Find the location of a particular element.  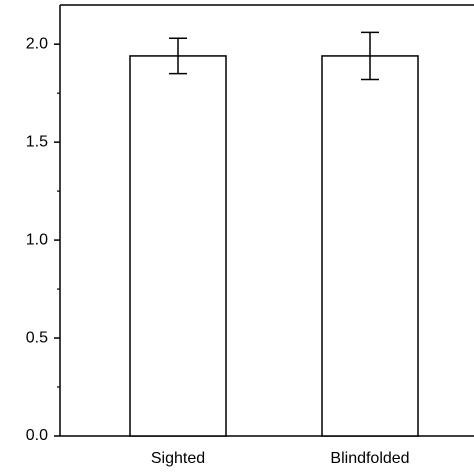

x-tick-label: Sighted is located at coordinates (178, 458).